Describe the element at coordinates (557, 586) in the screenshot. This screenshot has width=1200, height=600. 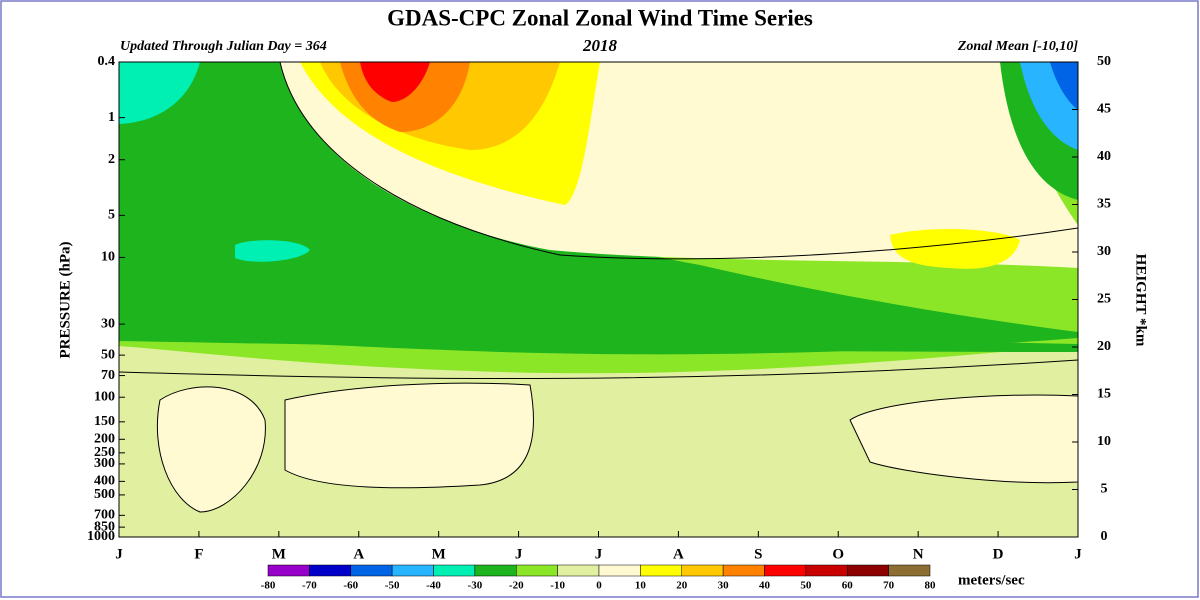
I see `colorbar-tick-label: -10` at that location.